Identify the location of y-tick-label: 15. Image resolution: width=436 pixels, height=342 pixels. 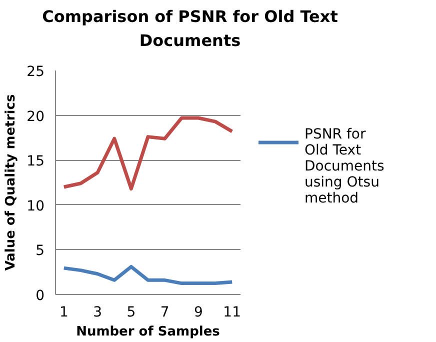
(35, 162).